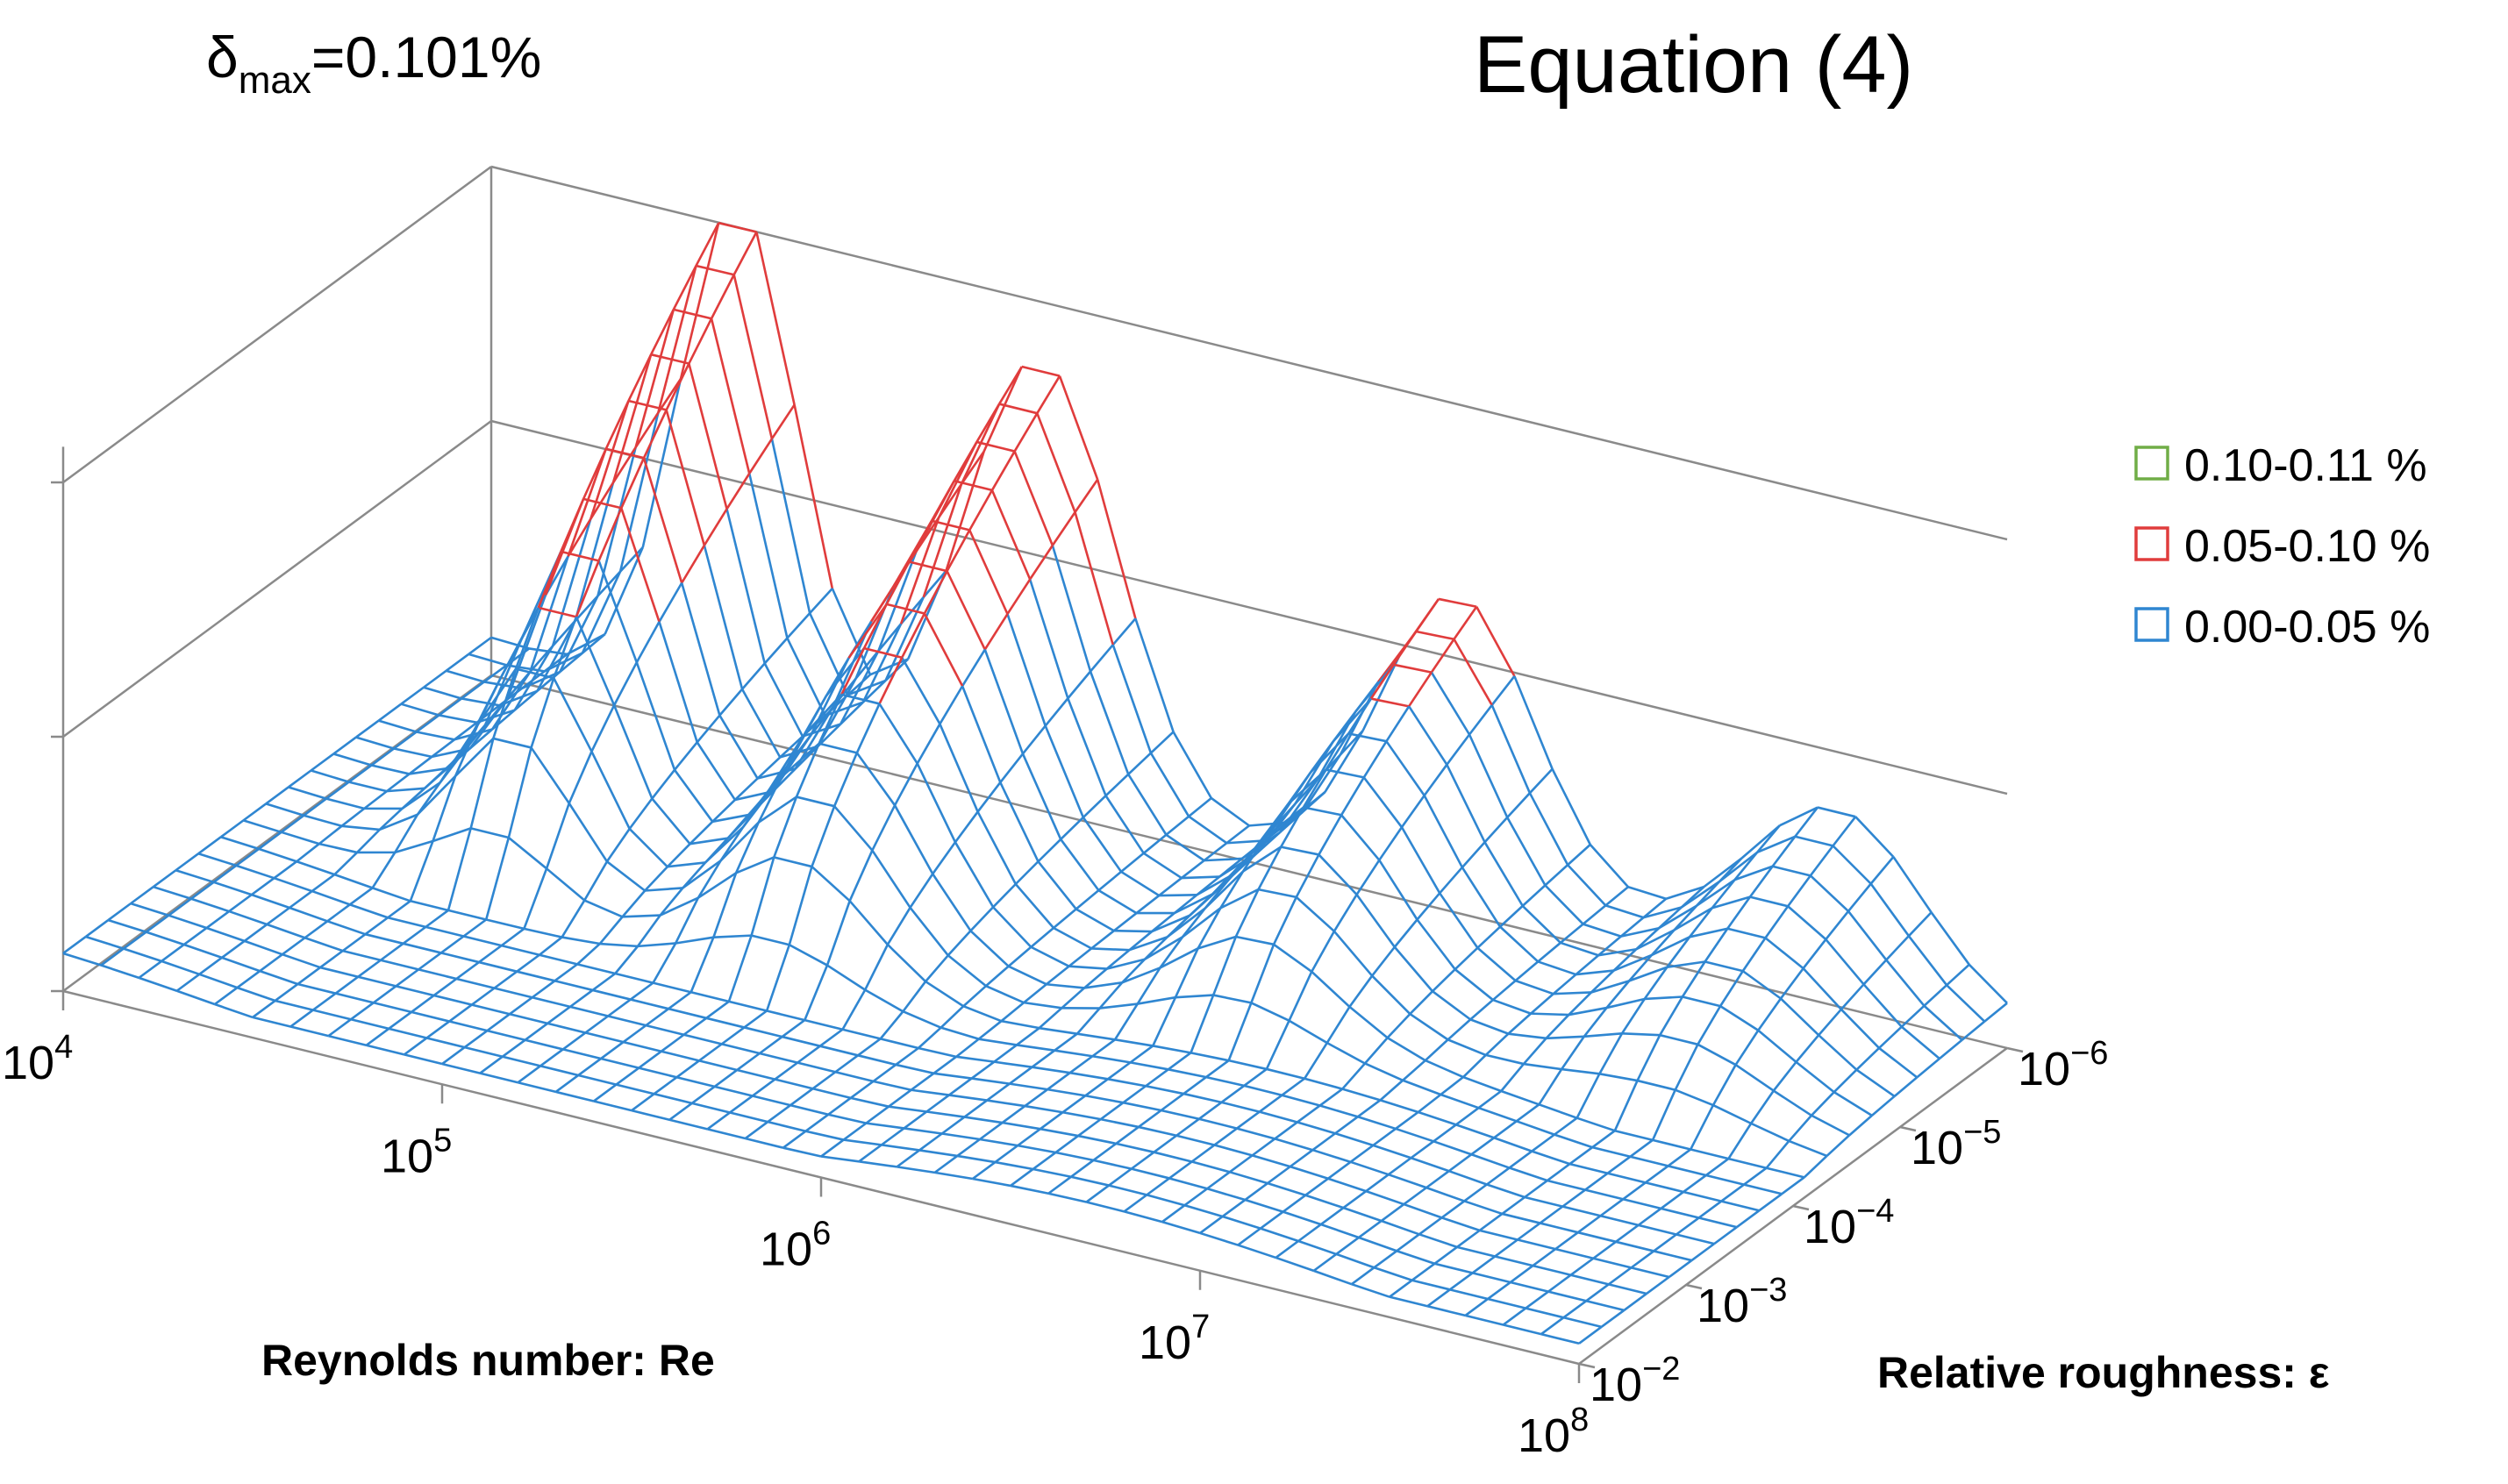 This screenshot has width=2508, height=1484. What do you see at coordinates (2151, 464) in the screenshot?
I see `legend-swatch` at bounding box center [2151, 464].